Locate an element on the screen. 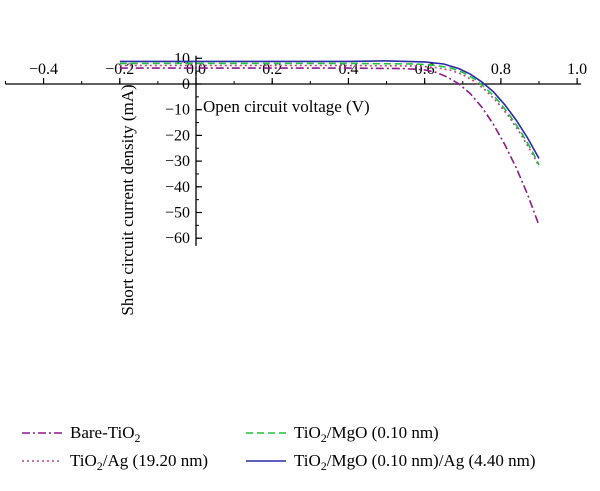 This screenshot has width=600, height=491. legend-item-1: TiO2/Ag (19.20 nm) is located at coordinates (115, 462).